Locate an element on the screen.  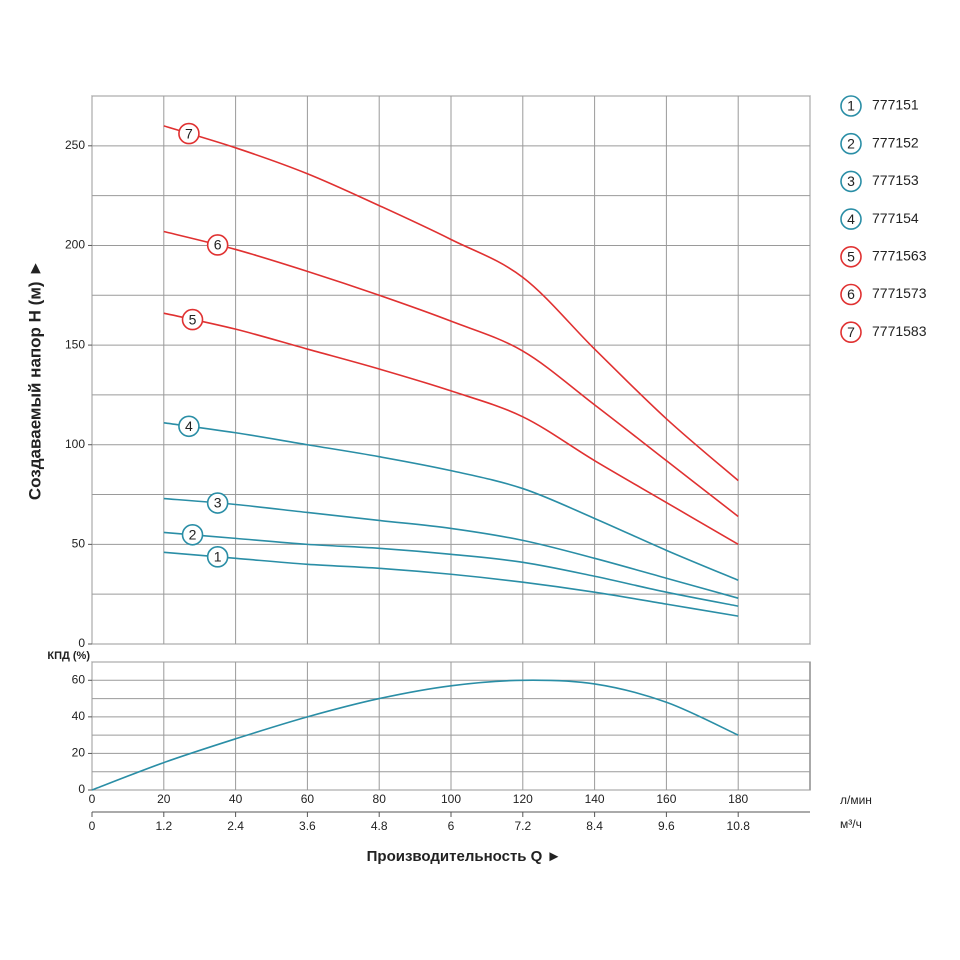
legend-number: 4 is located at coordinates (851, 219).